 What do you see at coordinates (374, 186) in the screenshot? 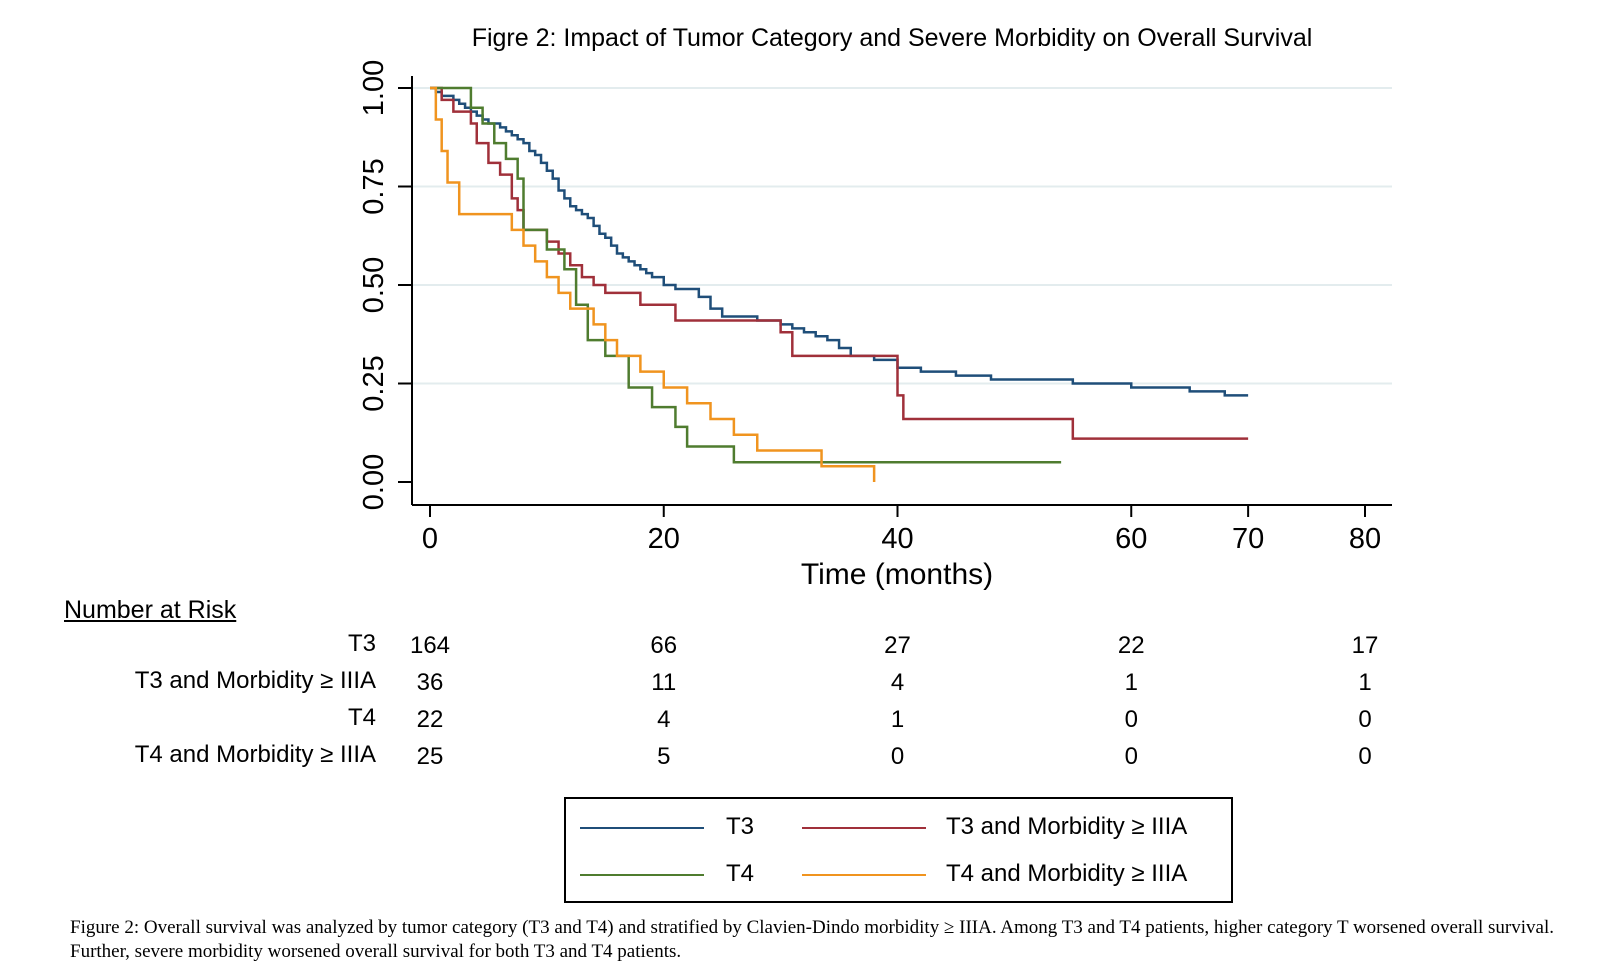
I see `y-tick-label: 0.75` at bounding box center [374, 186].